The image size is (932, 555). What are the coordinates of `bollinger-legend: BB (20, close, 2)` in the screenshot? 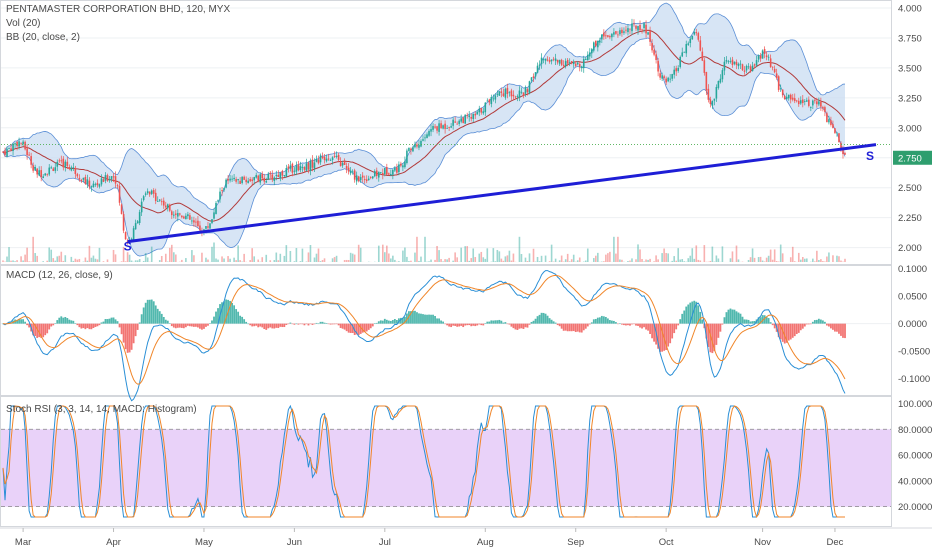 It's located at (43, 37).